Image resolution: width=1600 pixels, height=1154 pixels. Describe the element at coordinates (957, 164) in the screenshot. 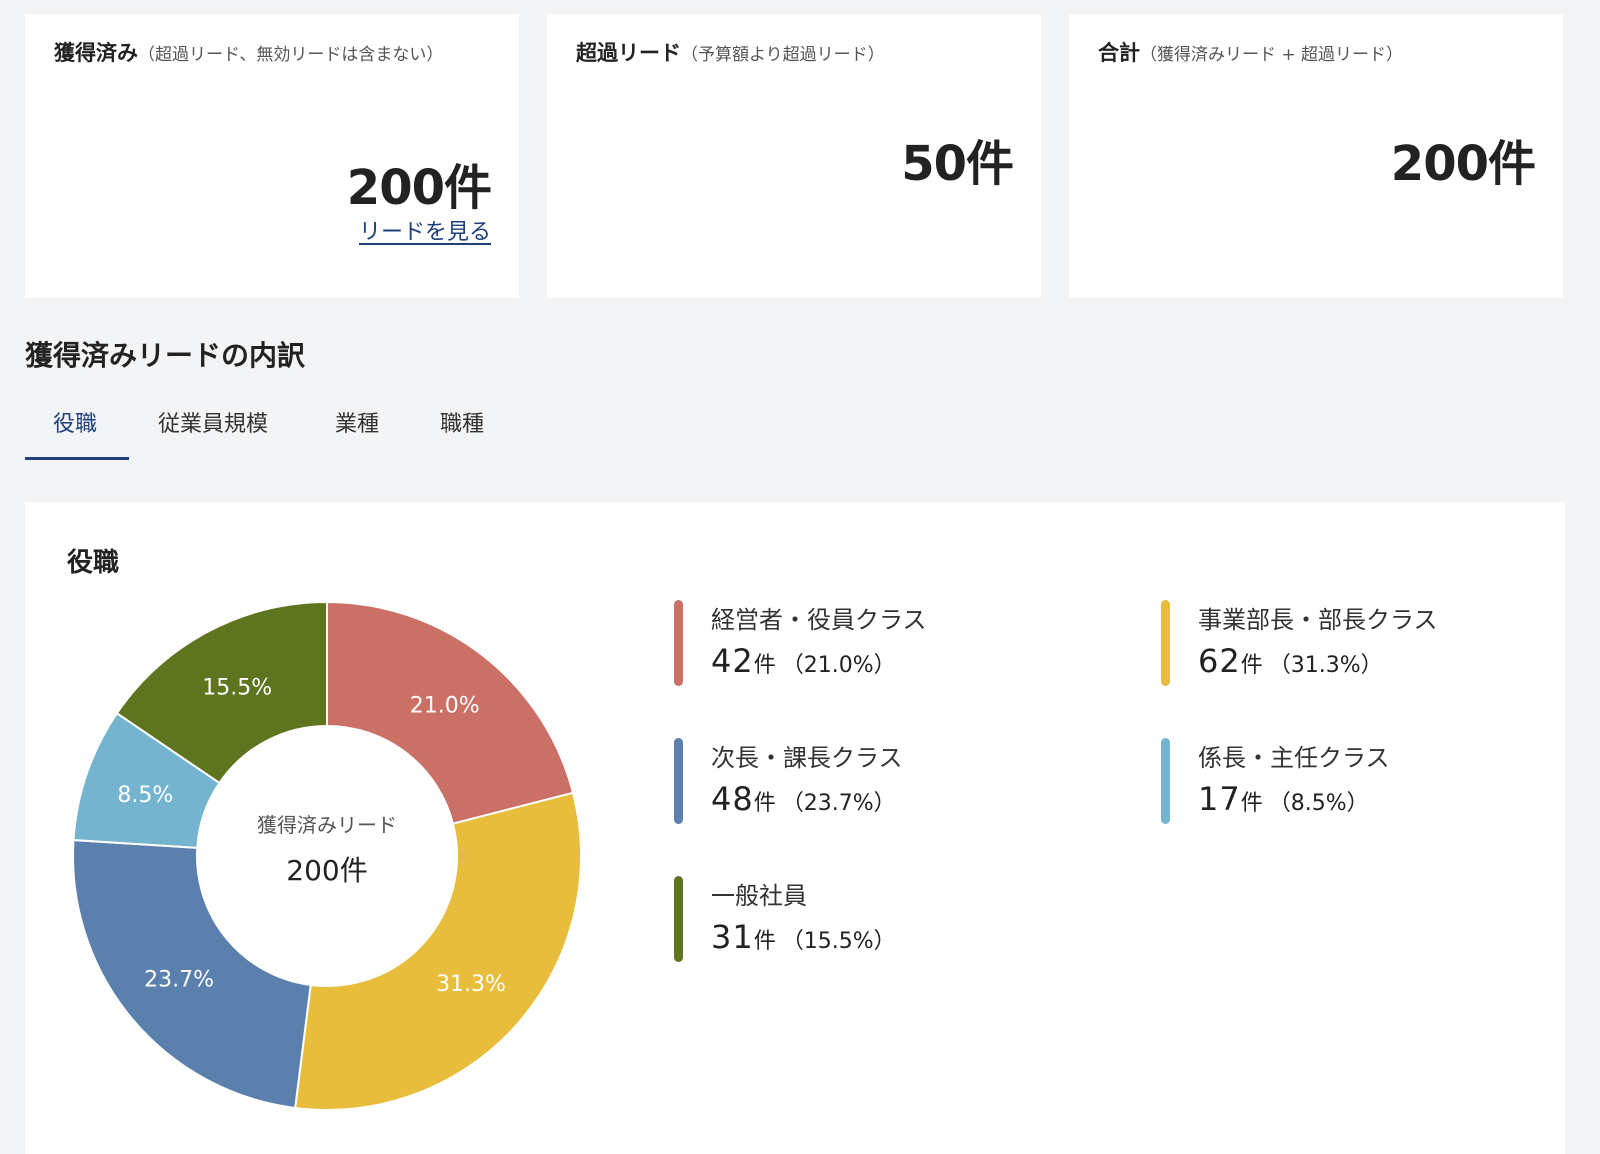

I see `excess-card-value: 50件` at that location.